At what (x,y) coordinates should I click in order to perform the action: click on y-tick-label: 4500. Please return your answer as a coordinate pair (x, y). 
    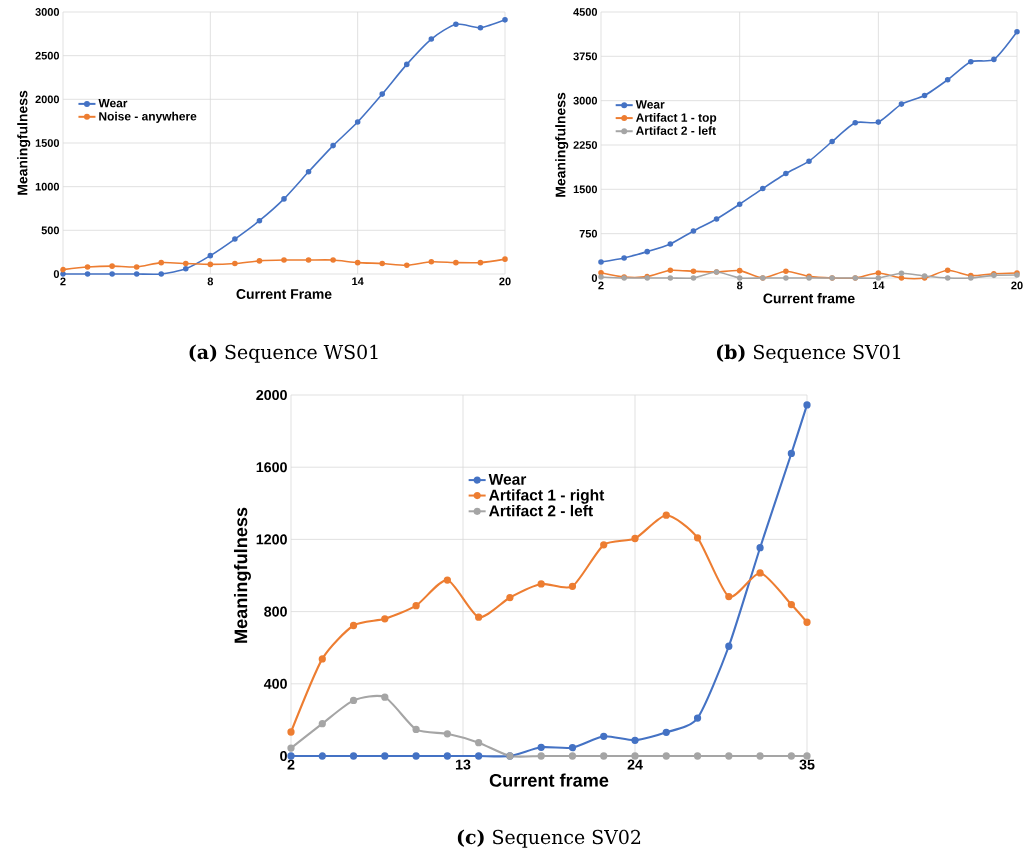
    Looking at the image, I should click on (585, 12).